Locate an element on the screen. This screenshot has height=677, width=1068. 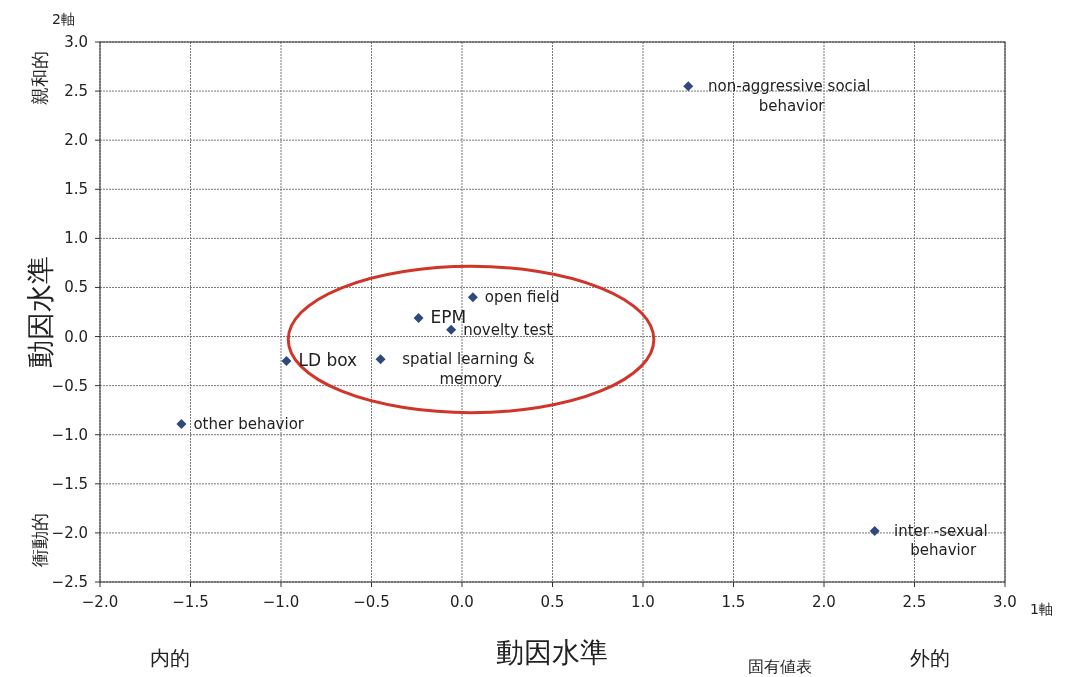
text: 衝動的 is located at coordinates (39, 540).